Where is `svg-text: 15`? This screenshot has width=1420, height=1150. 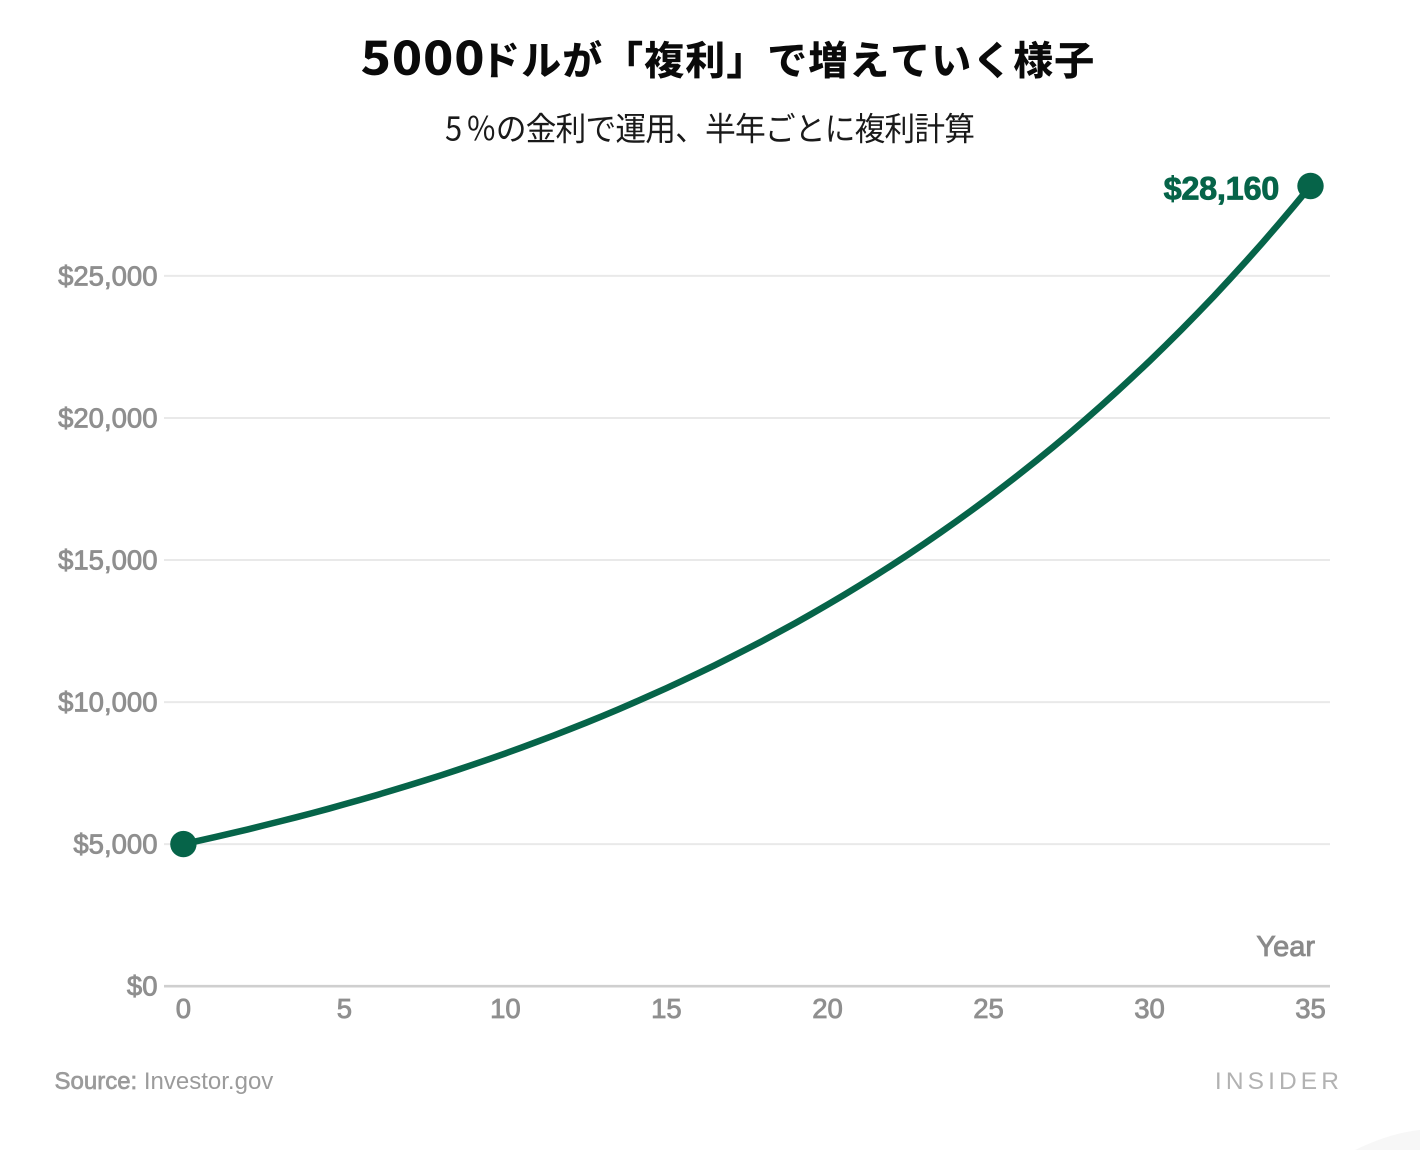
svg-text: 15 is located at coordinates (666, 1008).